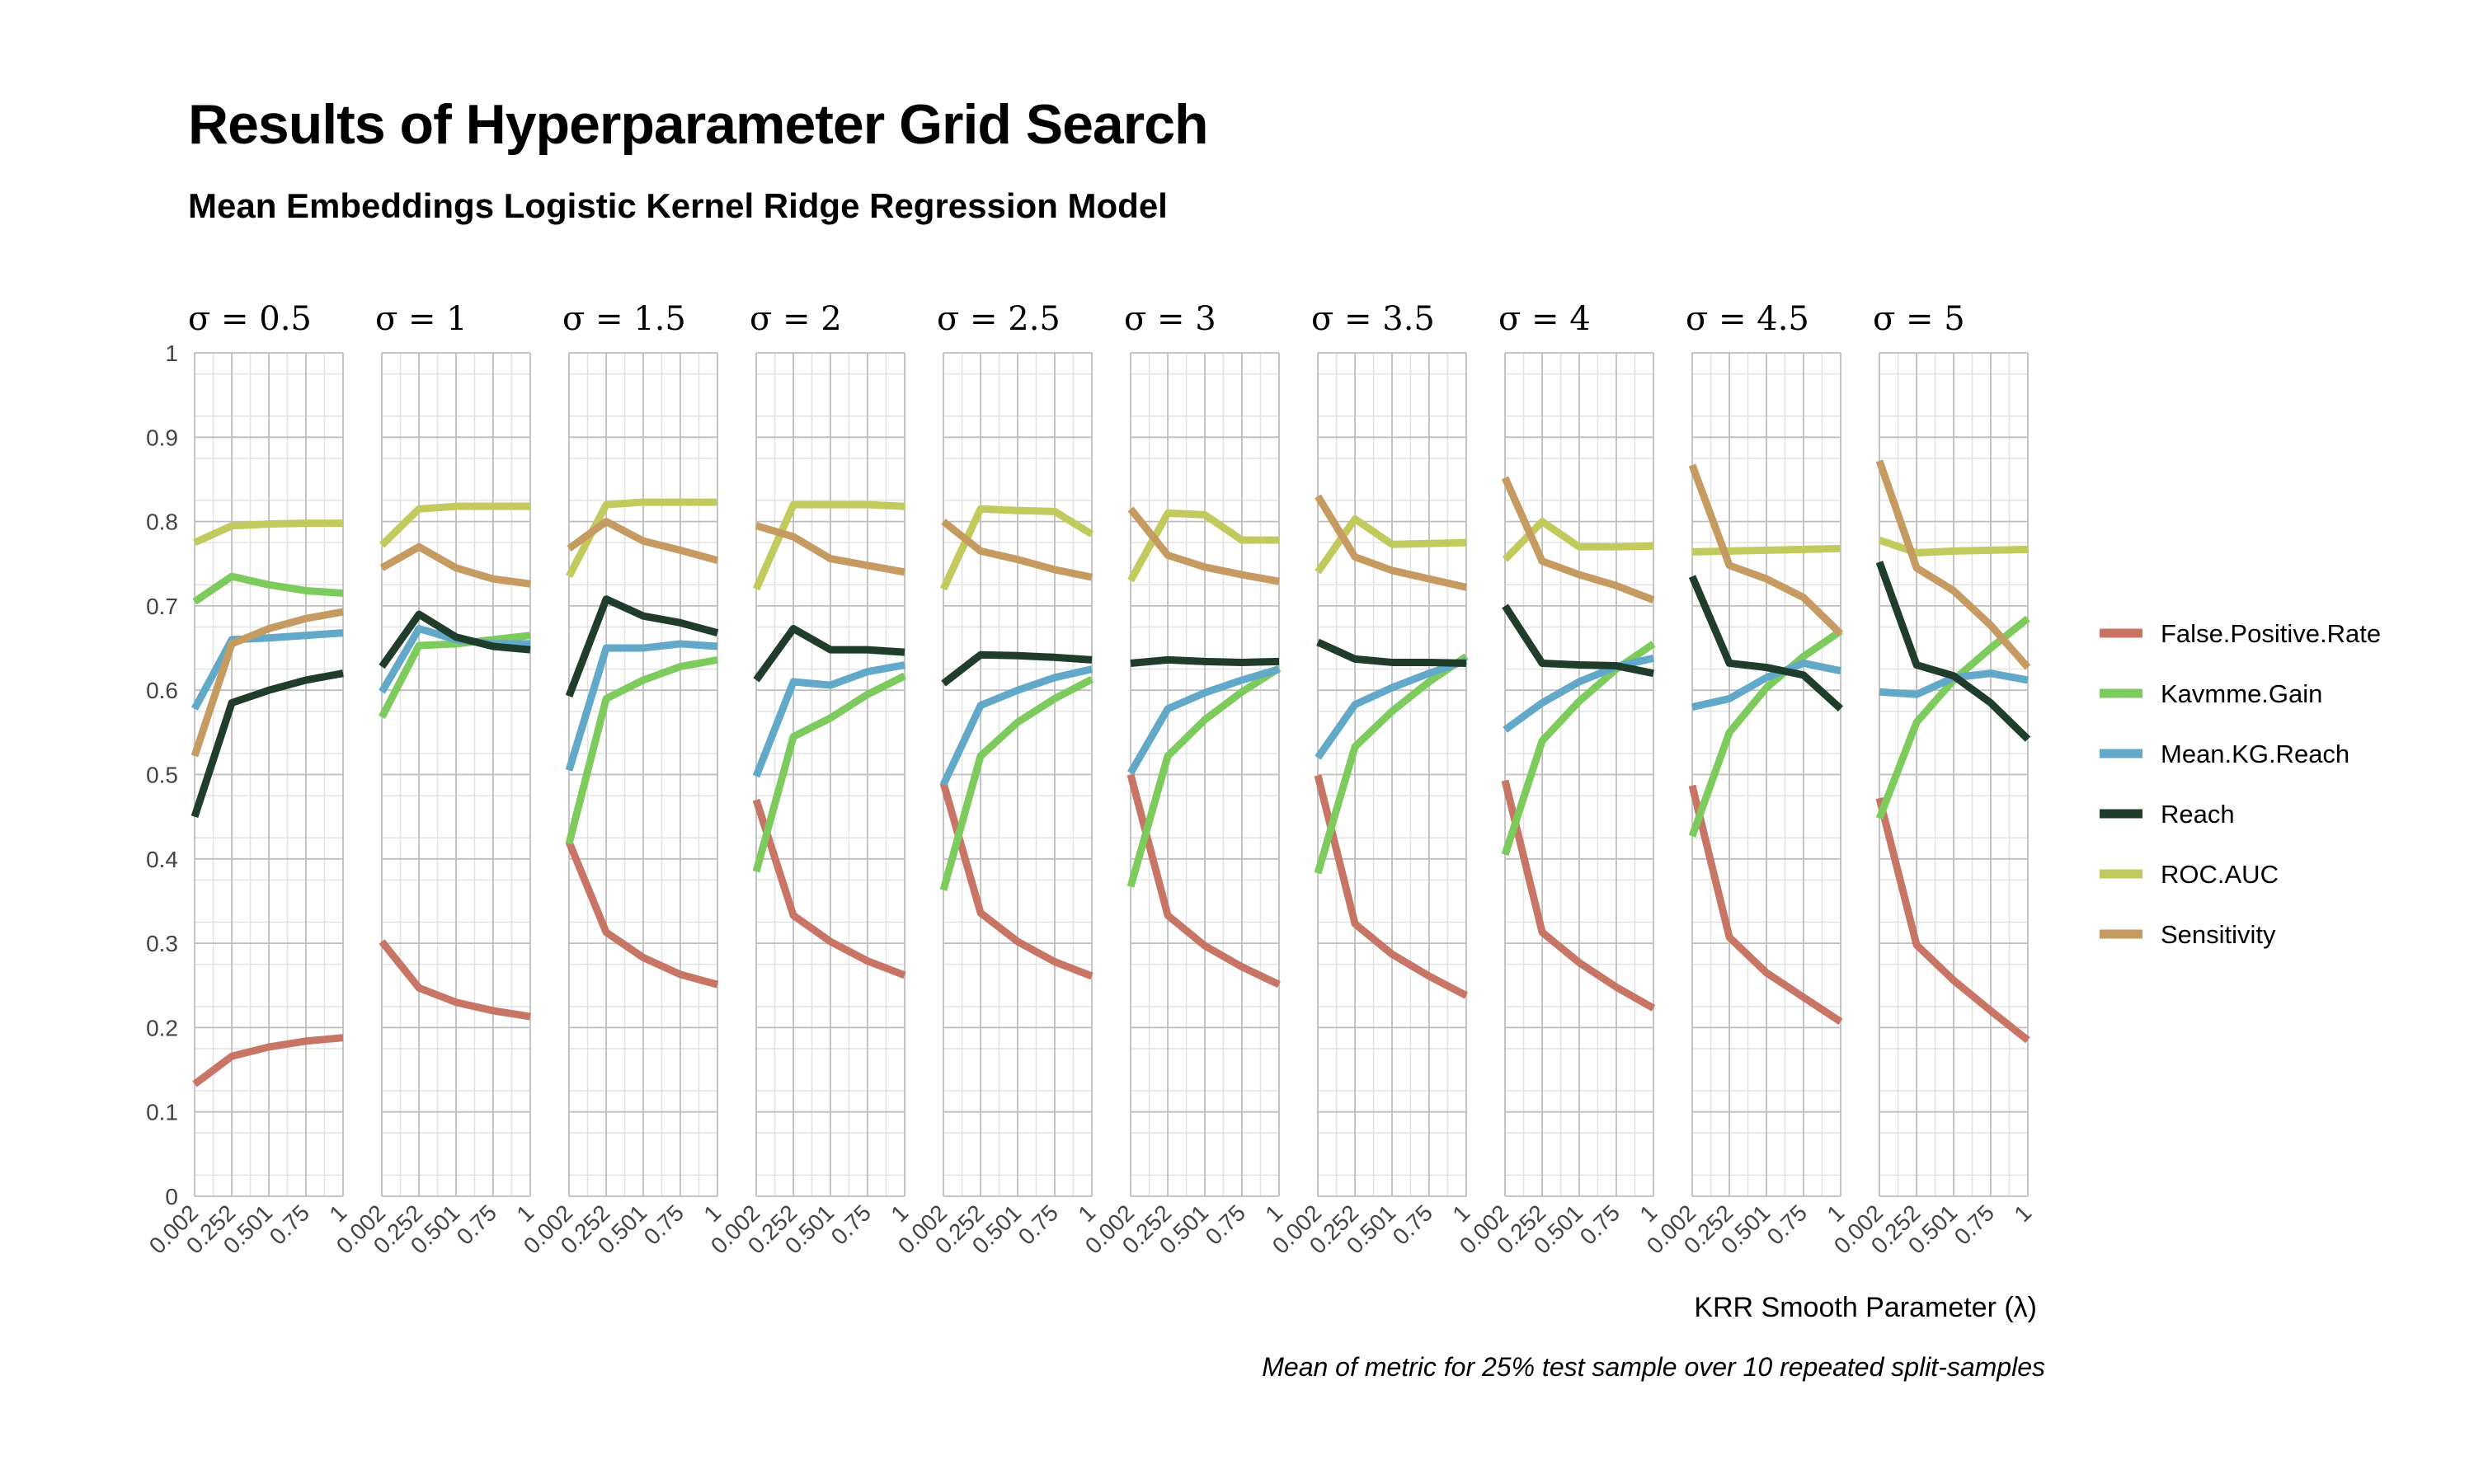  What do you see at coordinates (796, 319) in the screenshot?
I see `panel-label: σ = 2` at bounding box center [796, 319].